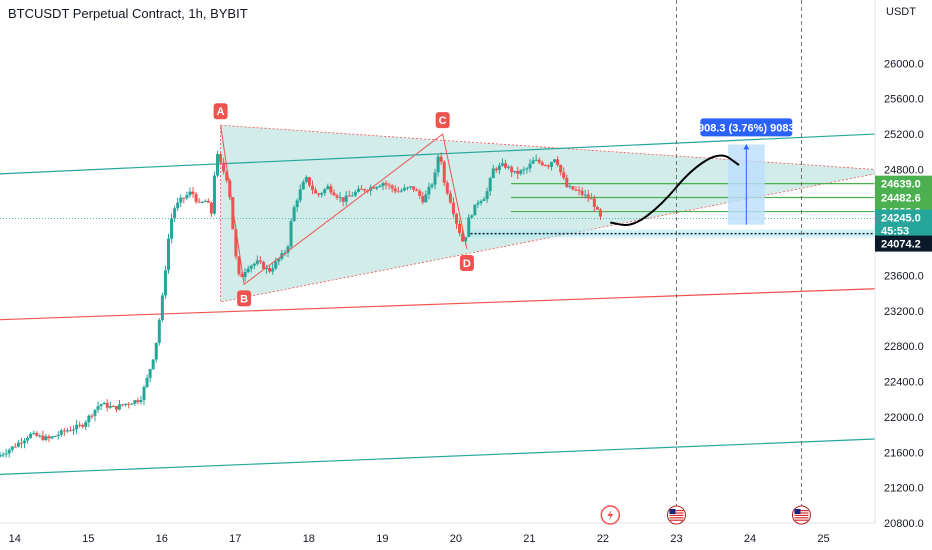 The height and width of the screenshot is (550, 932). What do you see at coordinates (901, 185) in the screenshot?
I see `level-price-badge-1: 24639.0` at bounding box center [901, 185].